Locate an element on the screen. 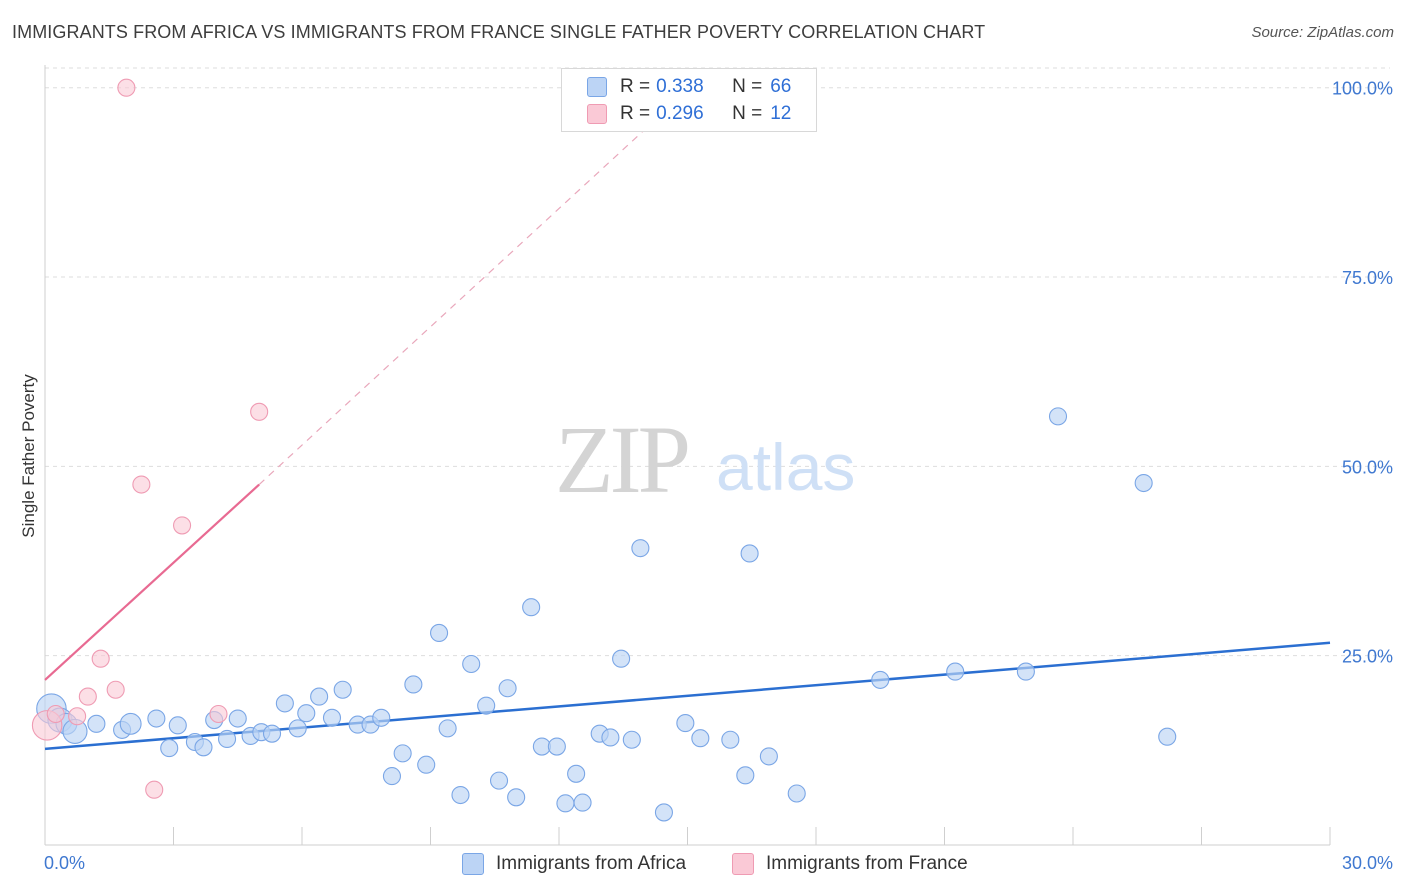 Image resolution: width=1406 pixels, height=892 pixels. x-tick-label-start: 0.0% is located at coordinates (64, 863).